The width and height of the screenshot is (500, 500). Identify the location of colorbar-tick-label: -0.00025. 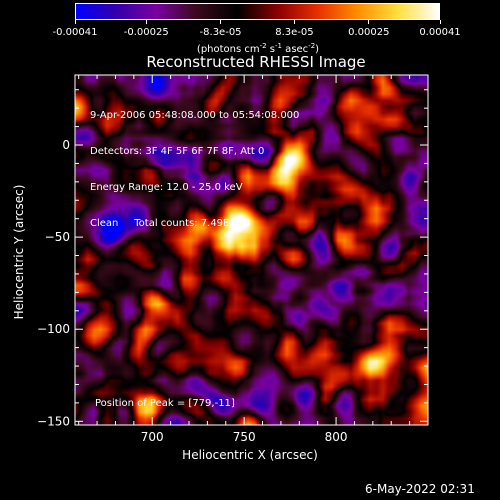
(146, 32).